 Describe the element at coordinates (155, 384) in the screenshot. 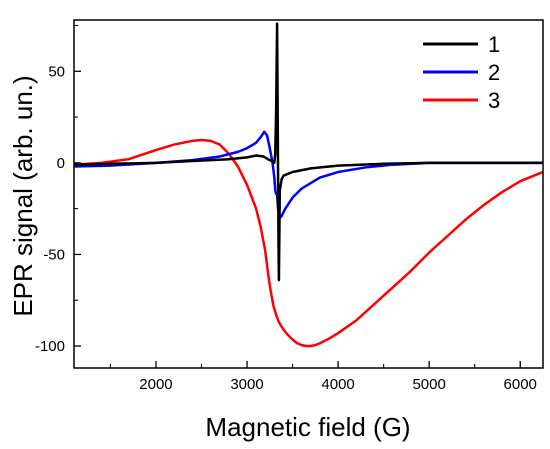

I see `x-tick-label: 2000` at that location.